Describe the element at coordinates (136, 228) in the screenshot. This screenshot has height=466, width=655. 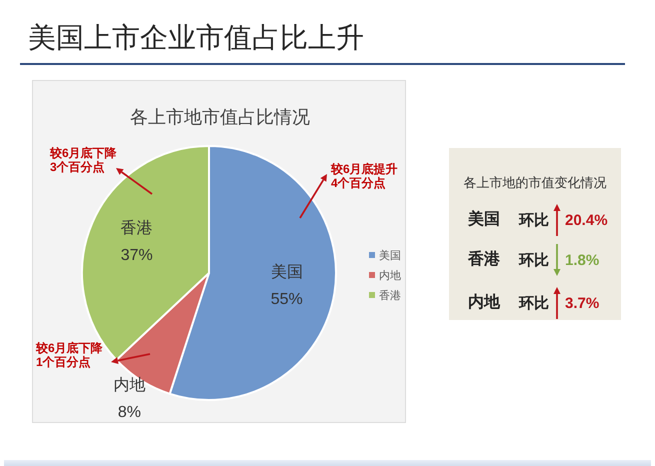
I see `slice-label: 香港` at that location.